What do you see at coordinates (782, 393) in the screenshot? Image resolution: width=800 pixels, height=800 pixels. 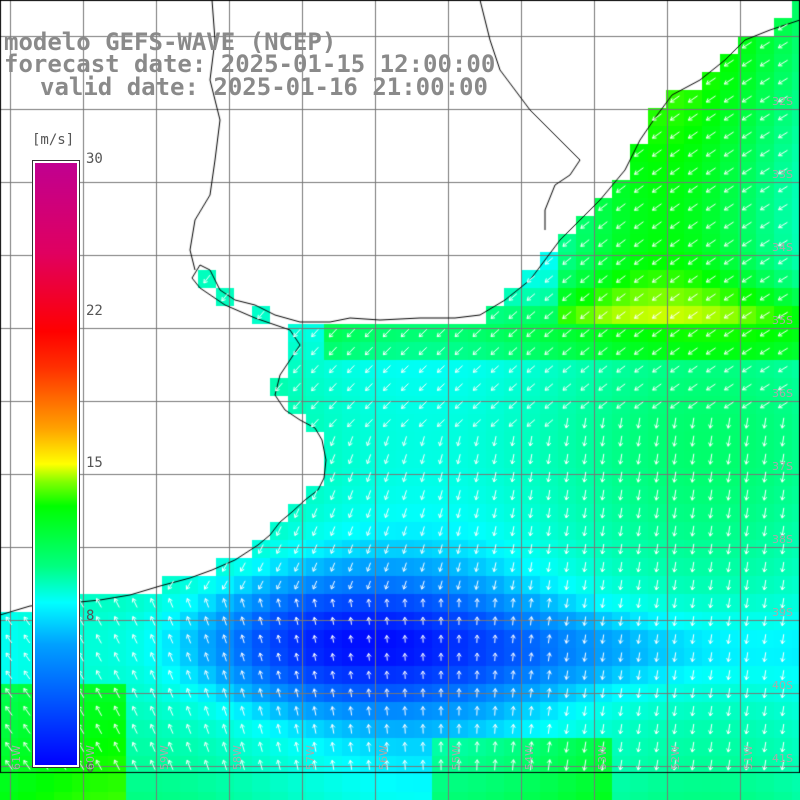 I see `lat-label: 36S` at bounding box center [782, 393].